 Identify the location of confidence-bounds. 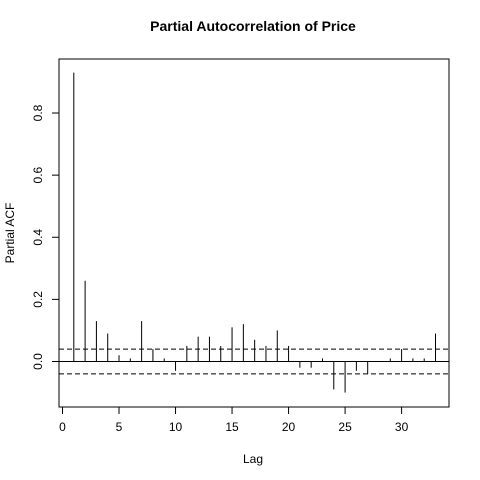
(254, 361).